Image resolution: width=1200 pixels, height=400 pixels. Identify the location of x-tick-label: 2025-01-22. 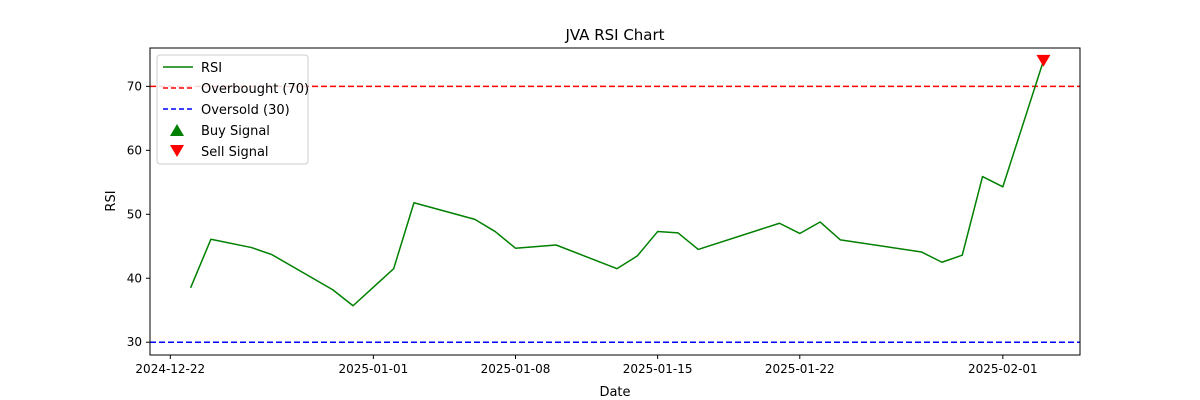
(800, 369).